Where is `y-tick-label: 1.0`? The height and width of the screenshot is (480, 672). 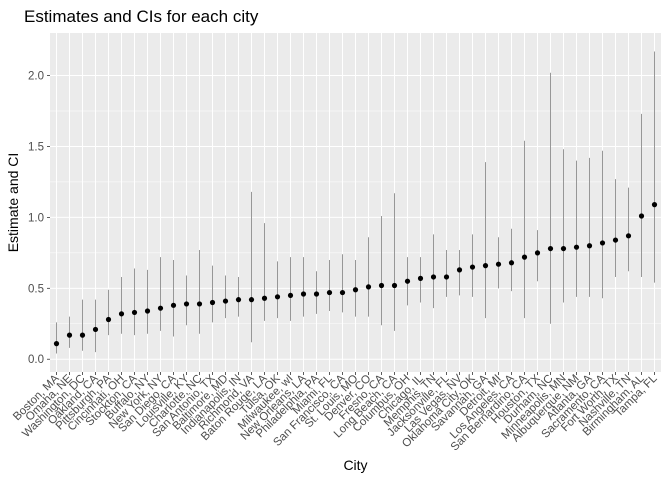
y-tick-label: 1.0 is located at coordinates (36, 218).